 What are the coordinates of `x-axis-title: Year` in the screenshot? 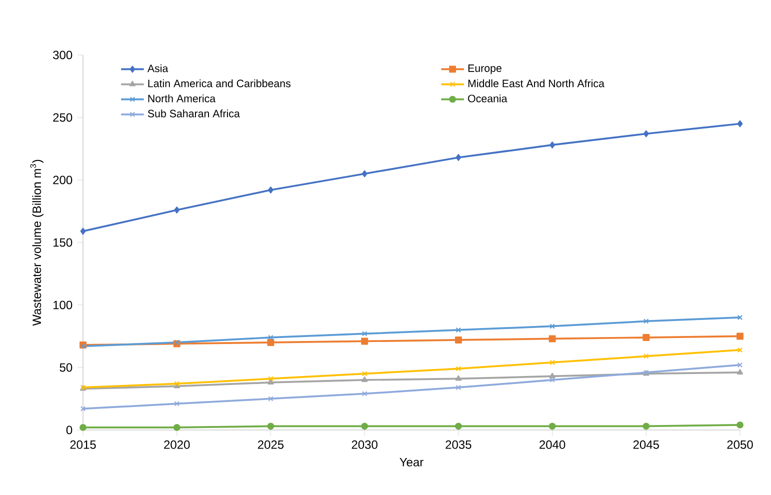 It's located at (412, 462).